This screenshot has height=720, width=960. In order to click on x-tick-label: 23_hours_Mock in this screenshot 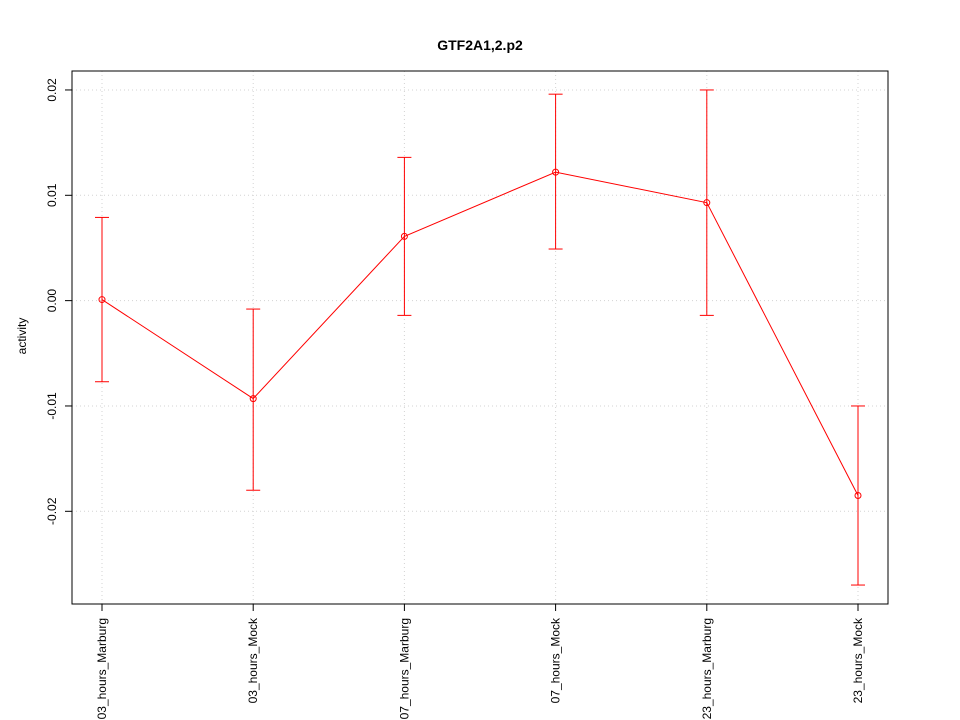, I will do `click(858, 660)`.